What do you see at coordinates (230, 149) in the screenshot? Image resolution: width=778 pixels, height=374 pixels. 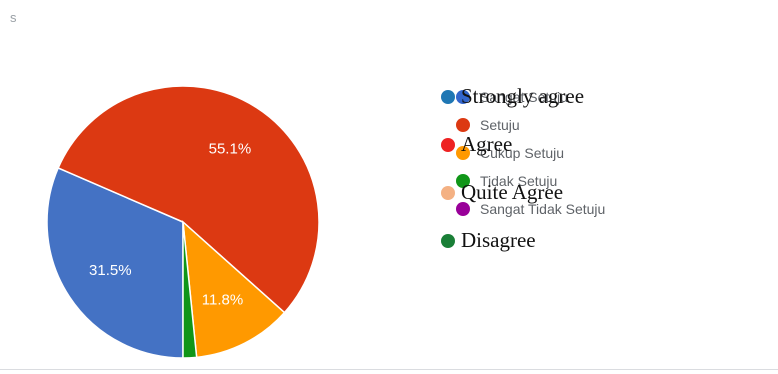 I see `pie-slice-value-label: 55.1%` at bounding box center [230, 149].